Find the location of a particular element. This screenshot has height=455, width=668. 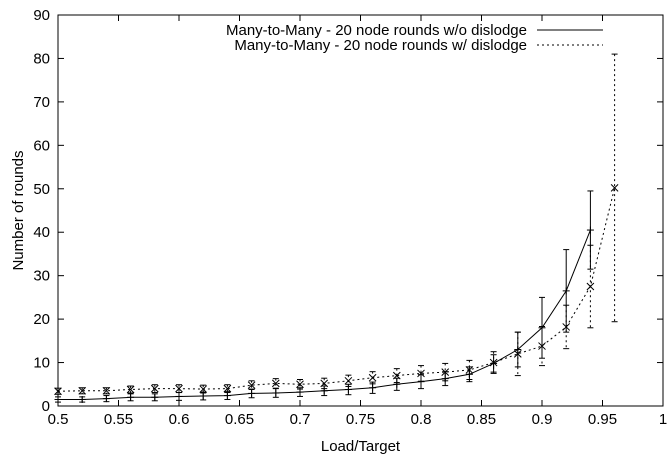

y-tick-label: 70 is located at coordinates (41, 102).